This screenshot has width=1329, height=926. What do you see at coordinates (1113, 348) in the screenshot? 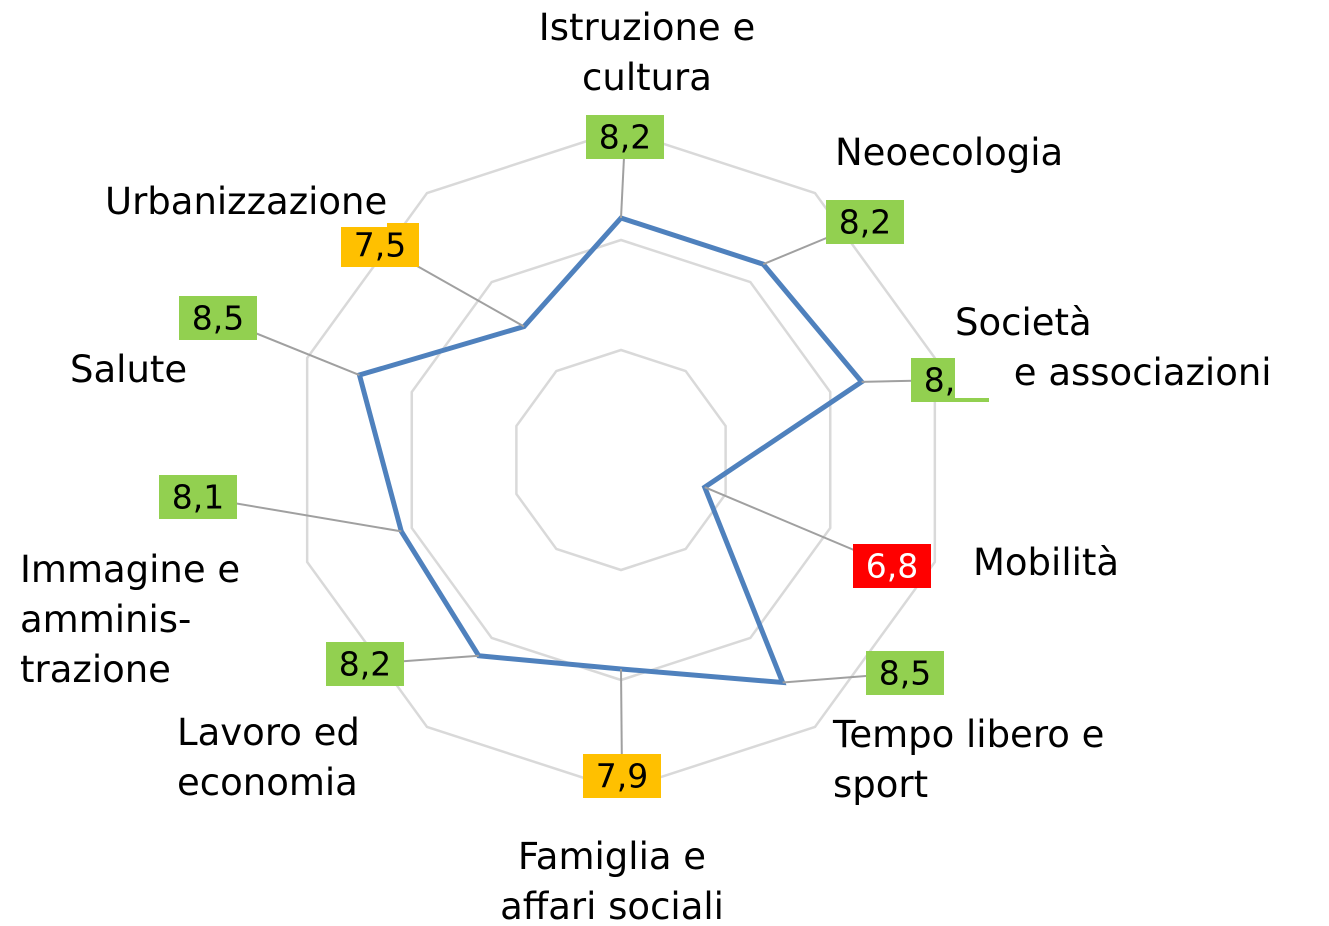
I see `category-label: Società e associazioni` at bounding box center [1113, 348].